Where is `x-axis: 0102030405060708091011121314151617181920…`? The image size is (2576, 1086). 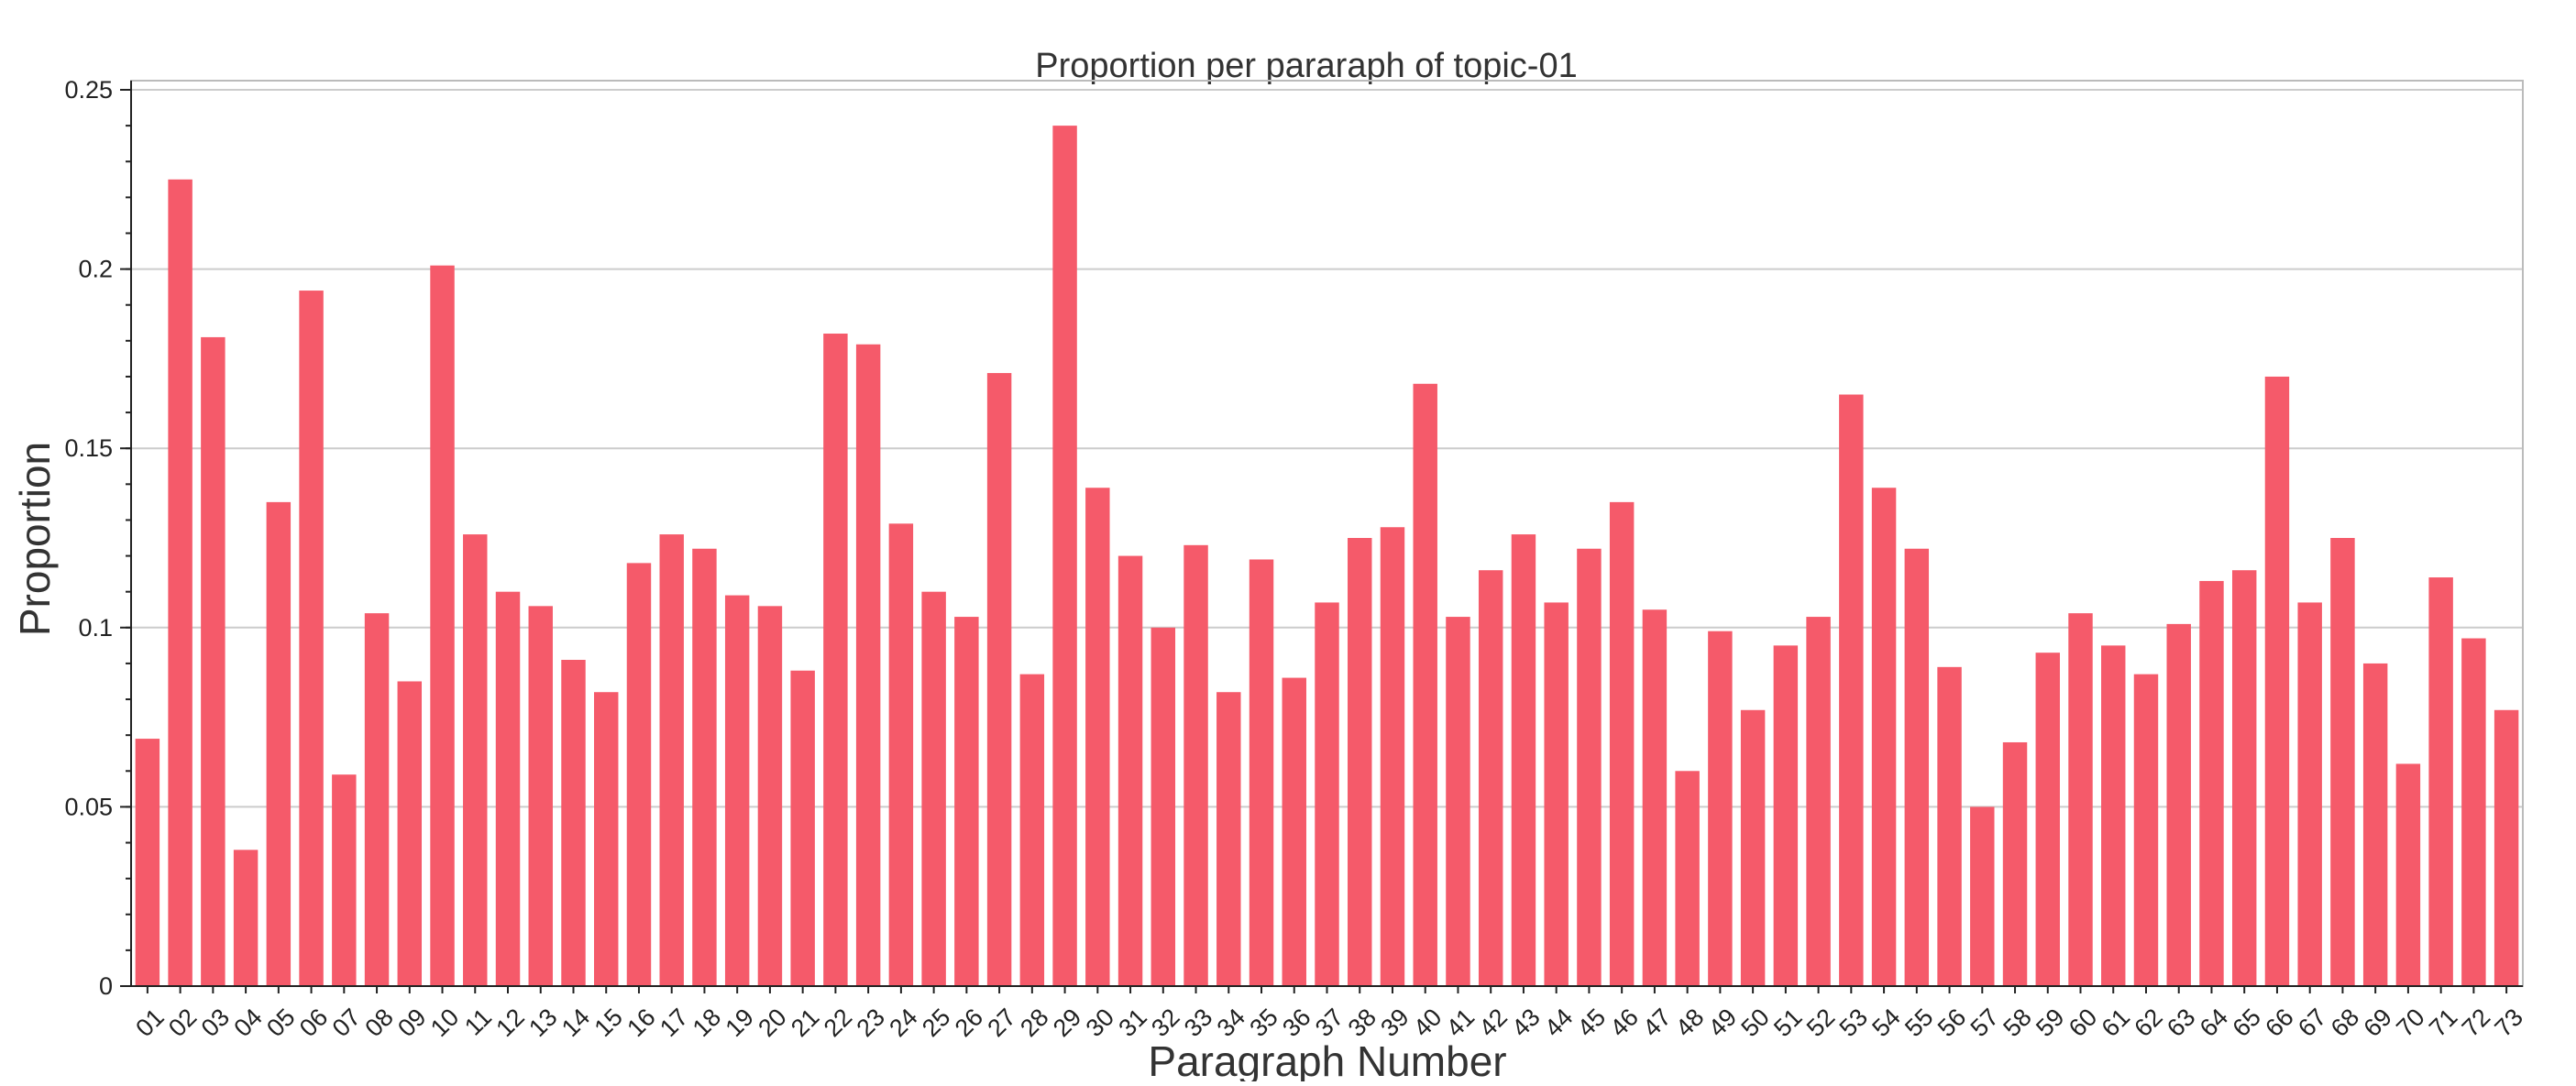 x-axis: 0102030405060708091011121314151617181920… is located at coordinates (1329, 1013).